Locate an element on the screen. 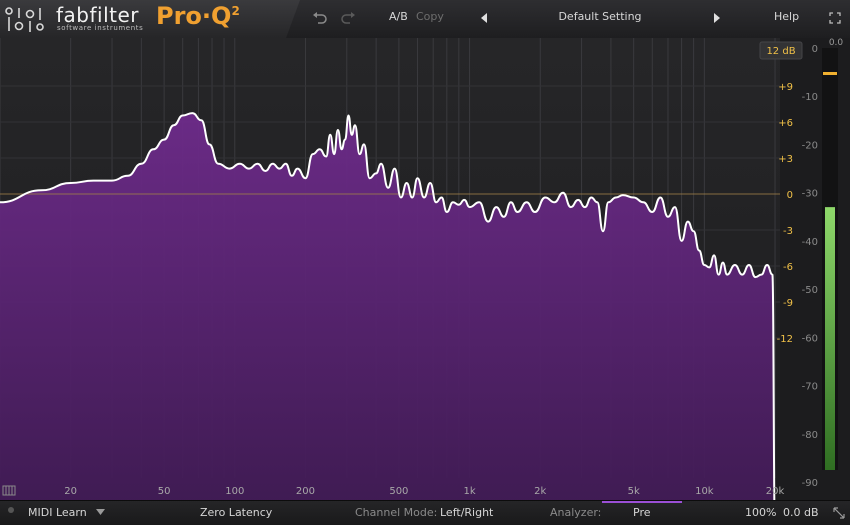  redo-icon is located at coordinates (348, 18).